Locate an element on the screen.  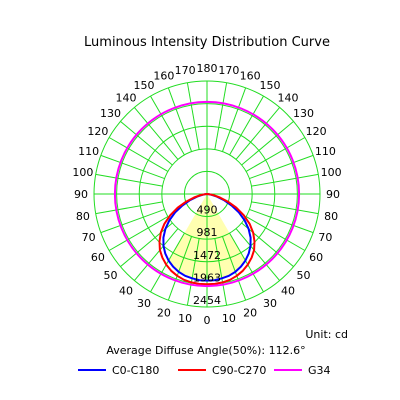
radial-tick-labels: 490 981 1472 1963 2454 is located at coordinates (207, 255).